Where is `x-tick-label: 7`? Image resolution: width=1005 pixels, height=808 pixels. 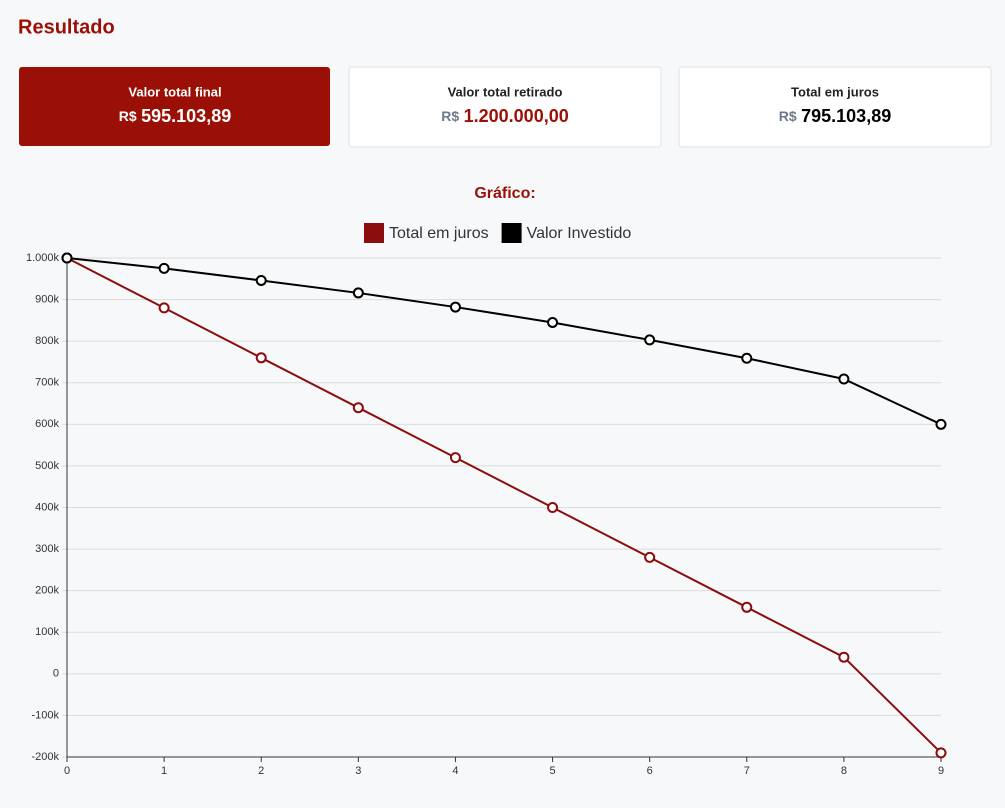 x-tick-label: 7 is located at coordinates (747, 771).